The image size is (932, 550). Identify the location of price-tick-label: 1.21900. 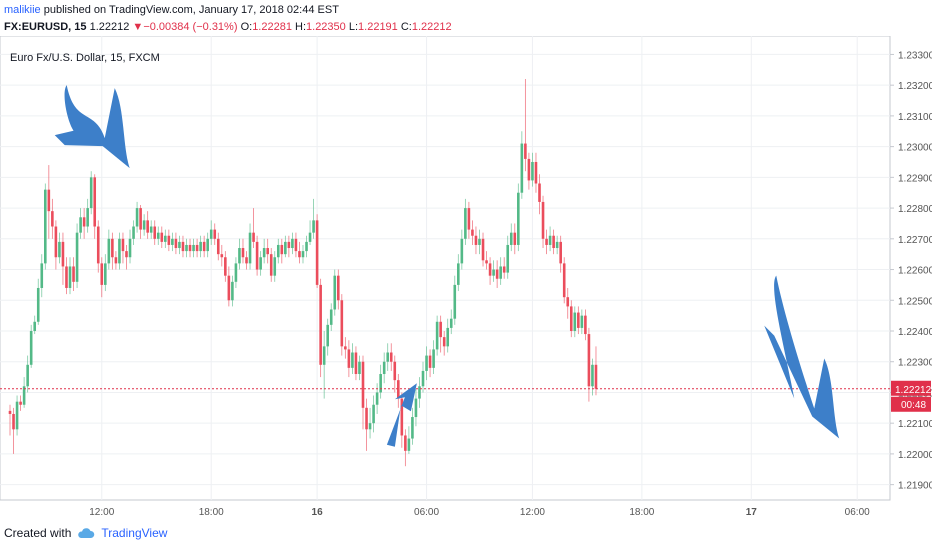
(915, 486).